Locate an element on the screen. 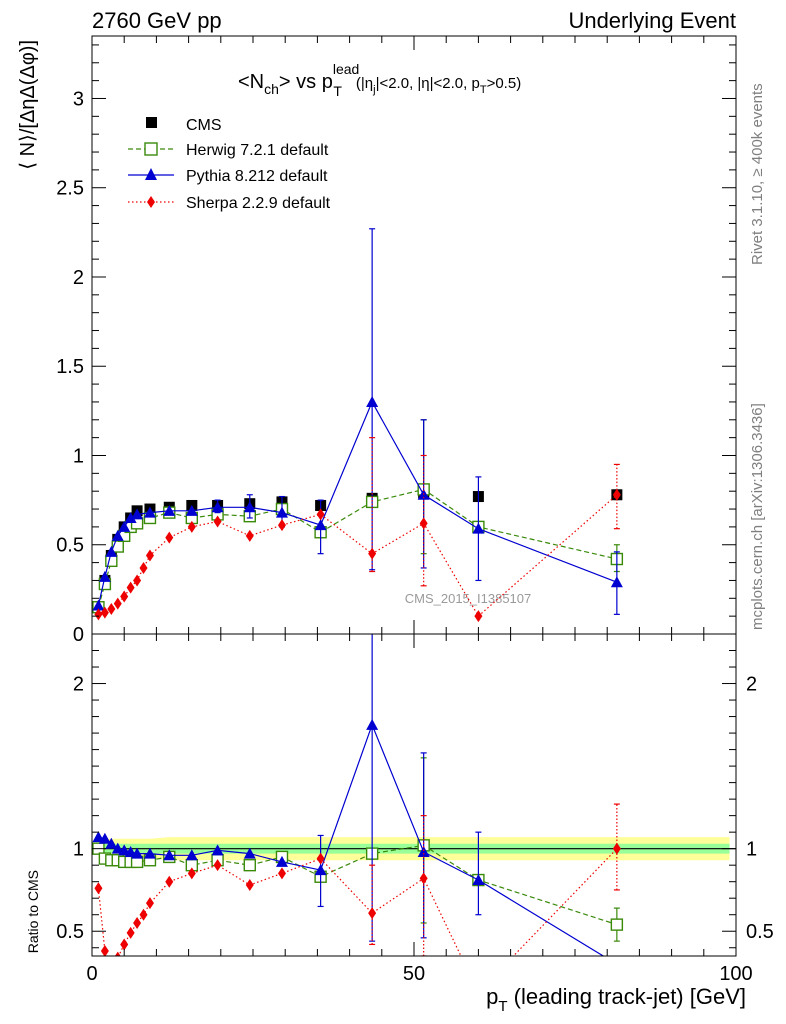  ratio-ytick-label-right: 2 is located at coordinates (751, 685).